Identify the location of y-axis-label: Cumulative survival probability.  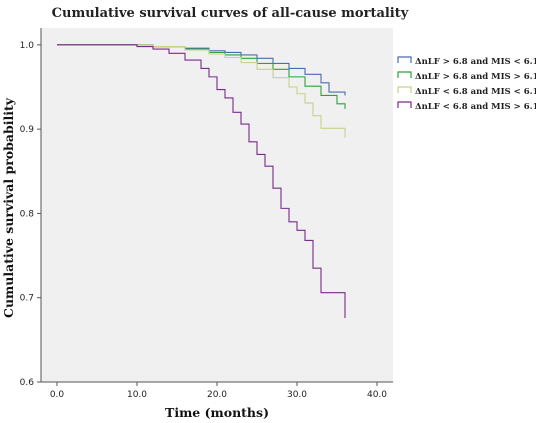
(8, 207).